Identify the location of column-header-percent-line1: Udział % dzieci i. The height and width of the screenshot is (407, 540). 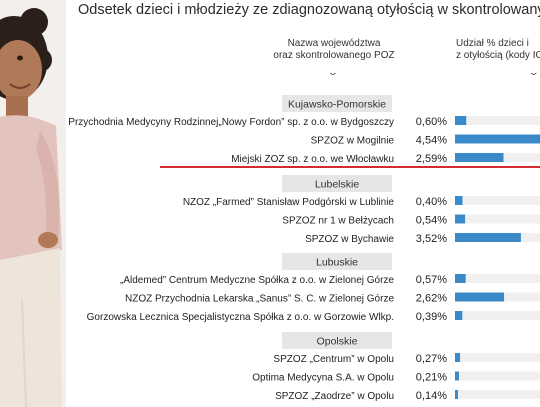
(492, 43).